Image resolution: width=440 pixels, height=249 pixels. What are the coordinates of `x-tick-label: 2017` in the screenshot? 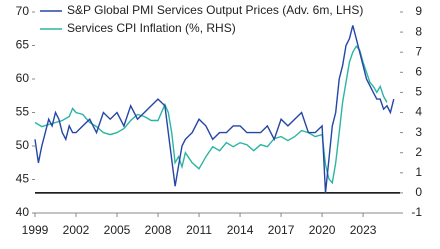 It's located at (281, 230).